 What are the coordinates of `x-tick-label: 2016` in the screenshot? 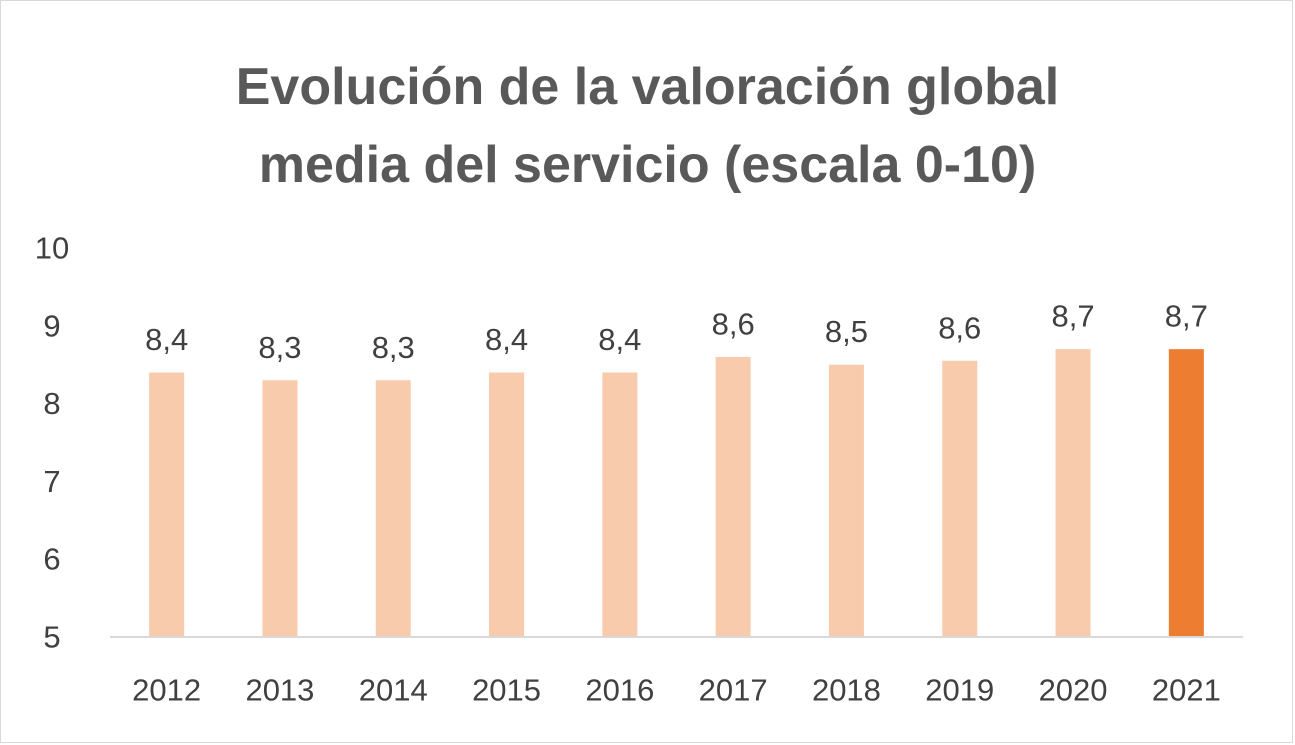 It's located at (619, 690).